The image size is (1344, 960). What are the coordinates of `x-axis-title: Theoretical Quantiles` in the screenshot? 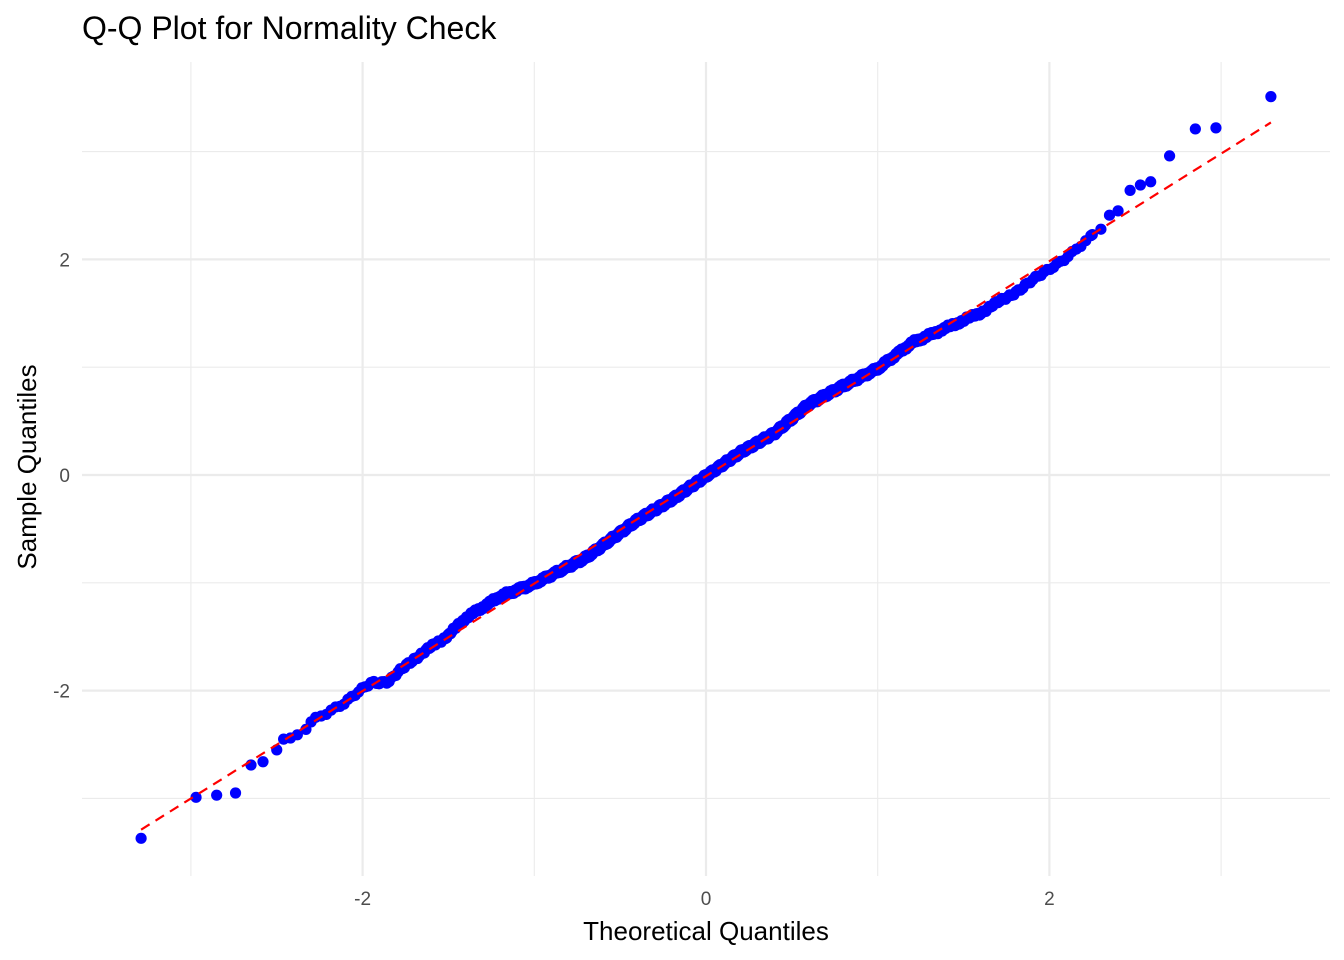 It's located at (706, 931).